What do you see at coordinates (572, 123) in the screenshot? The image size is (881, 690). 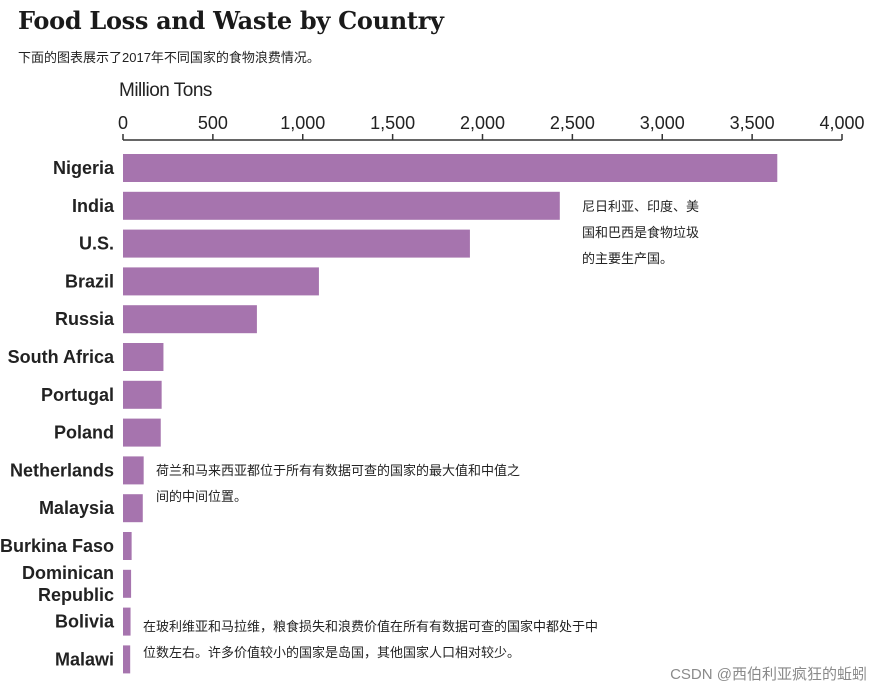 I see `x-tick-label: 2,500` at bounding box center [572, 123].